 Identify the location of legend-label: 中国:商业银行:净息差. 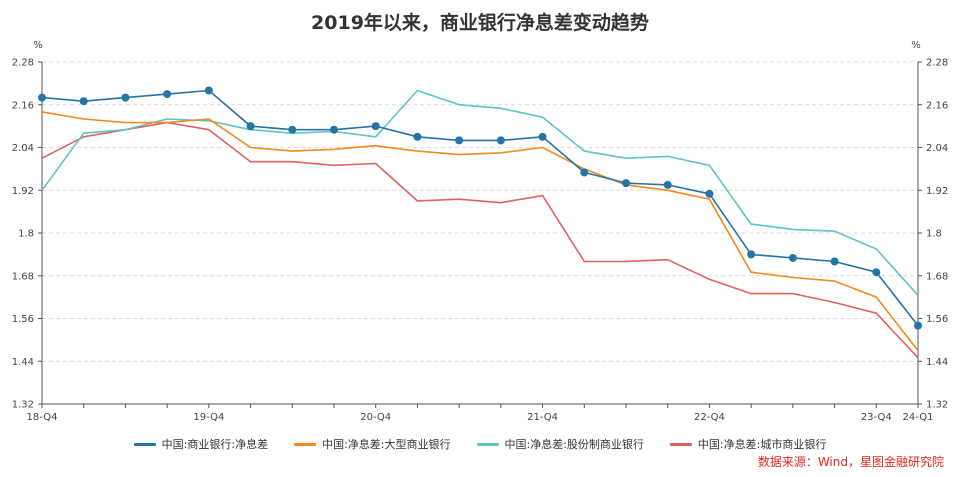
(215, 444).